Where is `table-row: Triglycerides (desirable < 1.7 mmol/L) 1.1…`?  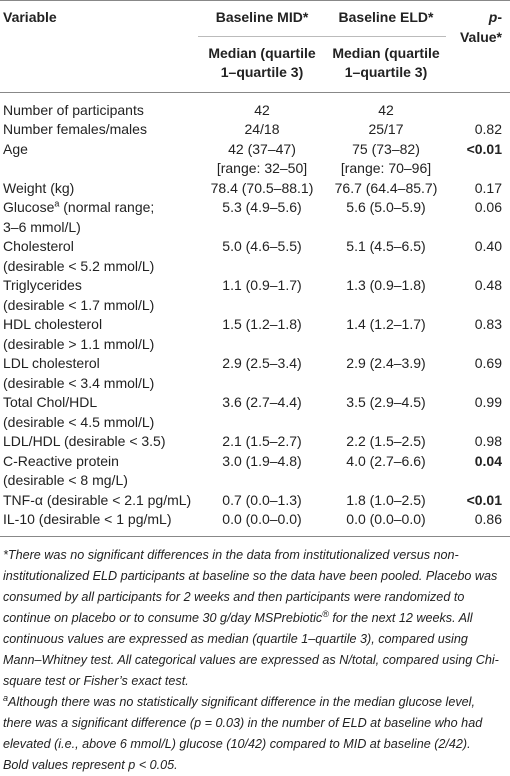
table-row: Triglycerides (desirable < 1.7 mmol/L) 1.1… is located at coordinates (255, 295).